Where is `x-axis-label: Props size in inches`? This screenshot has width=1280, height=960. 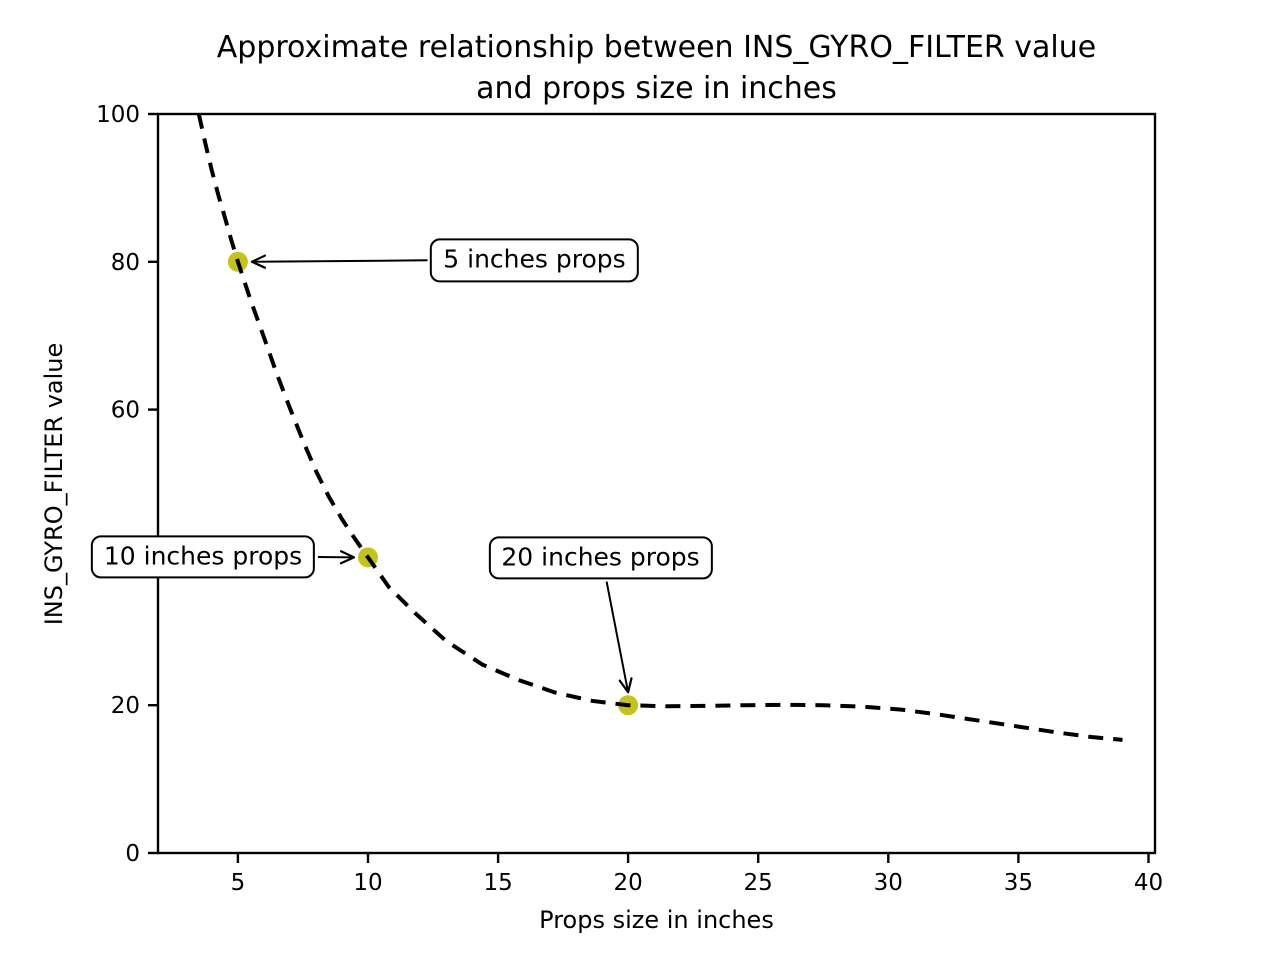 x-axis-label: Props size in inches is located at coordinates (656, 920).